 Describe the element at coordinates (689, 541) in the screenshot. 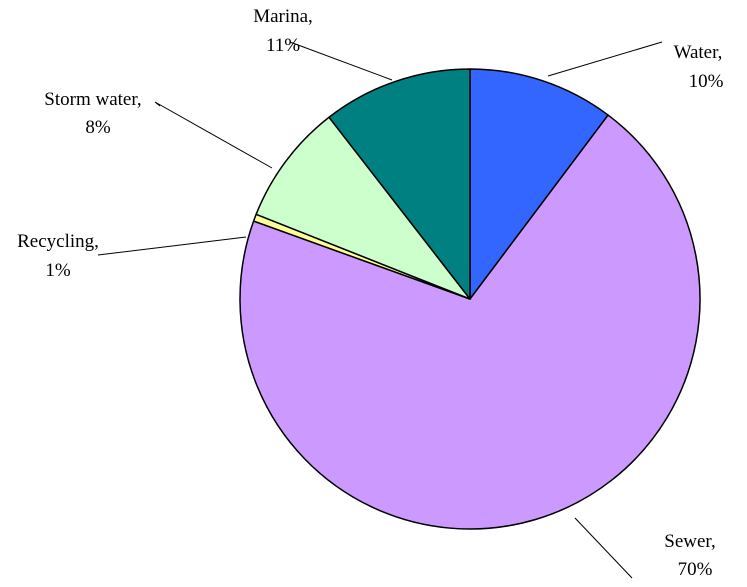

I see `slice-label-sewer: Sewer,` at that location.